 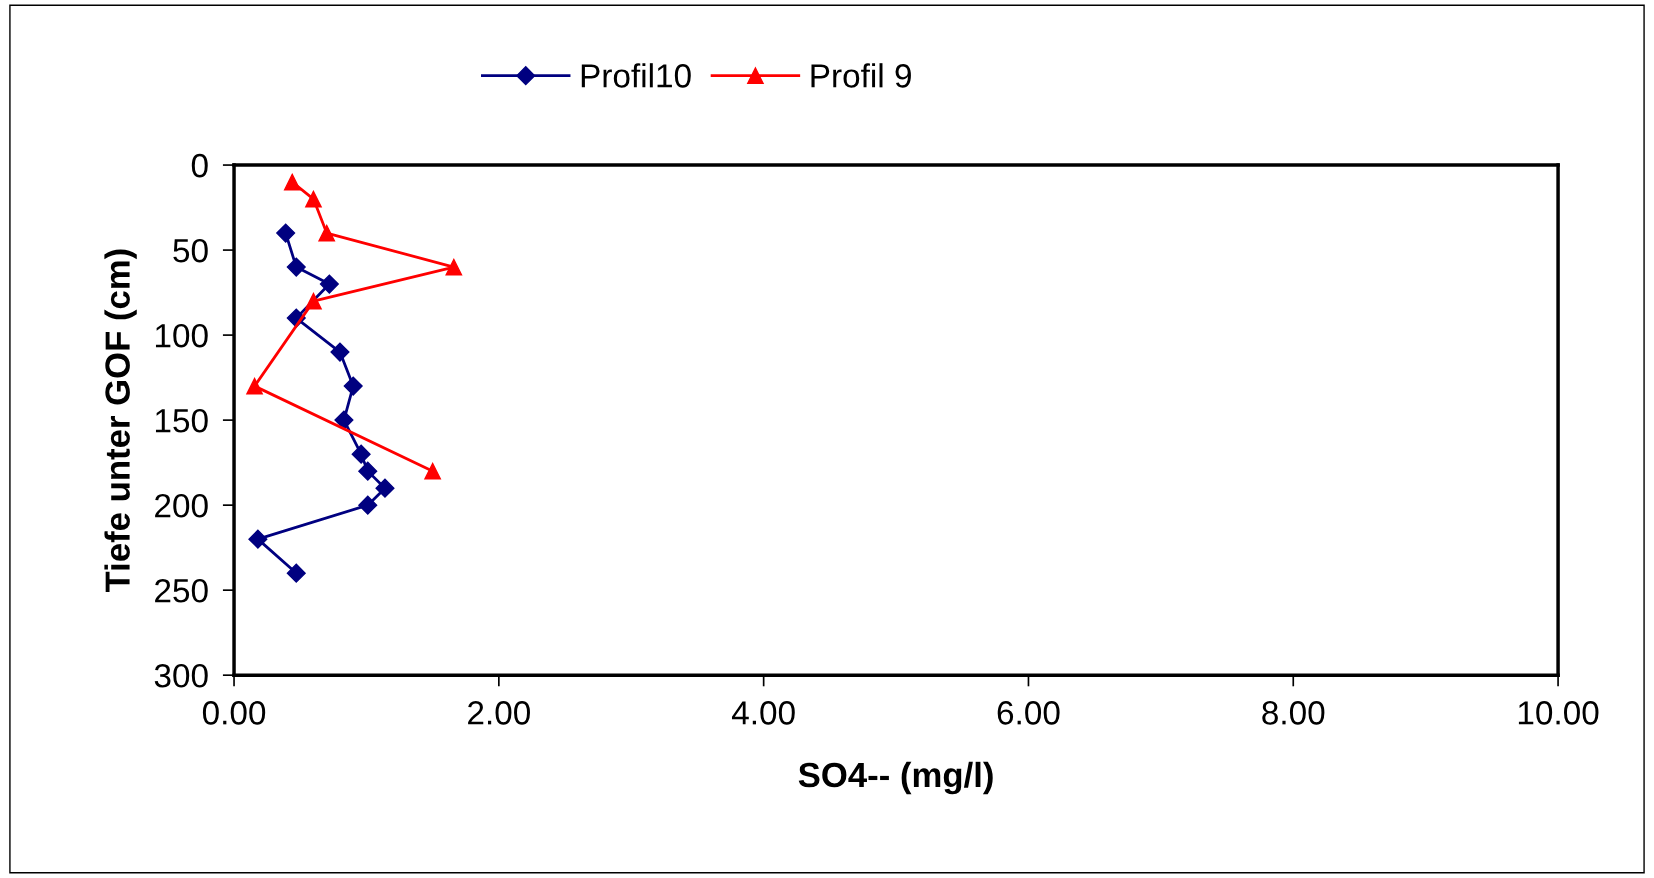 I want to click on y-tick-label: 0, so click(x=199, y=165).